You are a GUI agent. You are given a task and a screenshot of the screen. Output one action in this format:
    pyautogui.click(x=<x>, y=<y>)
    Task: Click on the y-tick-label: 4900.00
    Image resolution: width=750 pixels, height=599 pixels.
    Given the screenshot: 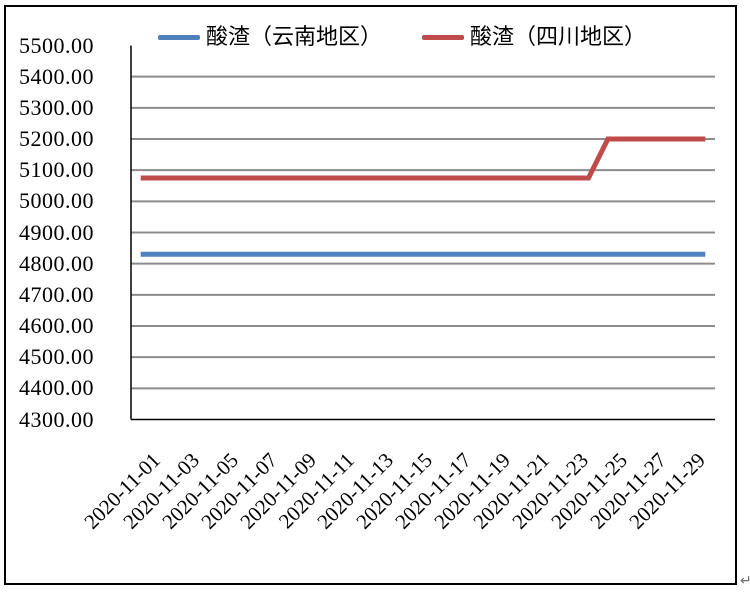 What is the action you would take?
    pyautogui.click(x=56, y=232)
    